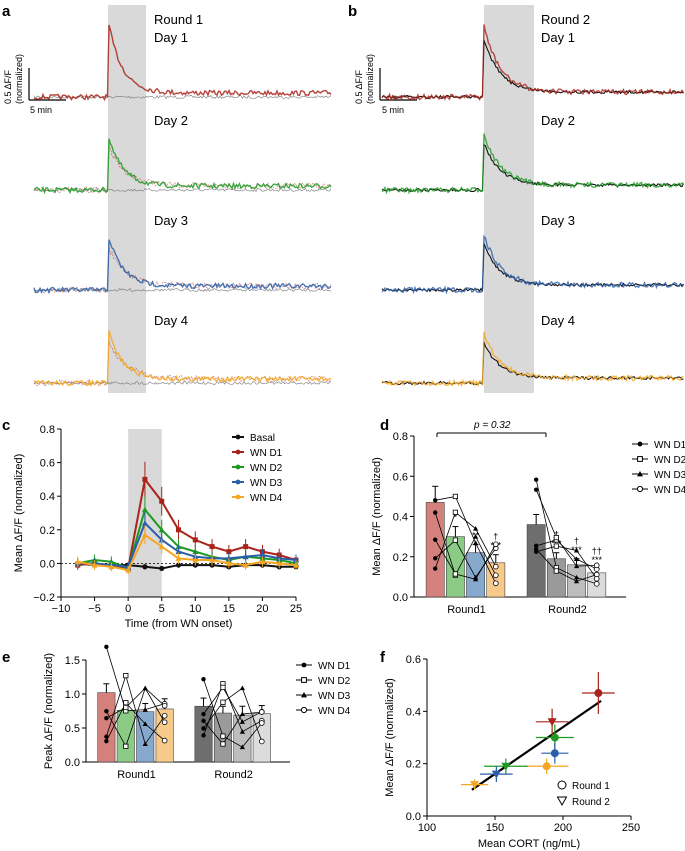  I want to click on panel-c-y-tick-label: 0.4, so click(47, 497).